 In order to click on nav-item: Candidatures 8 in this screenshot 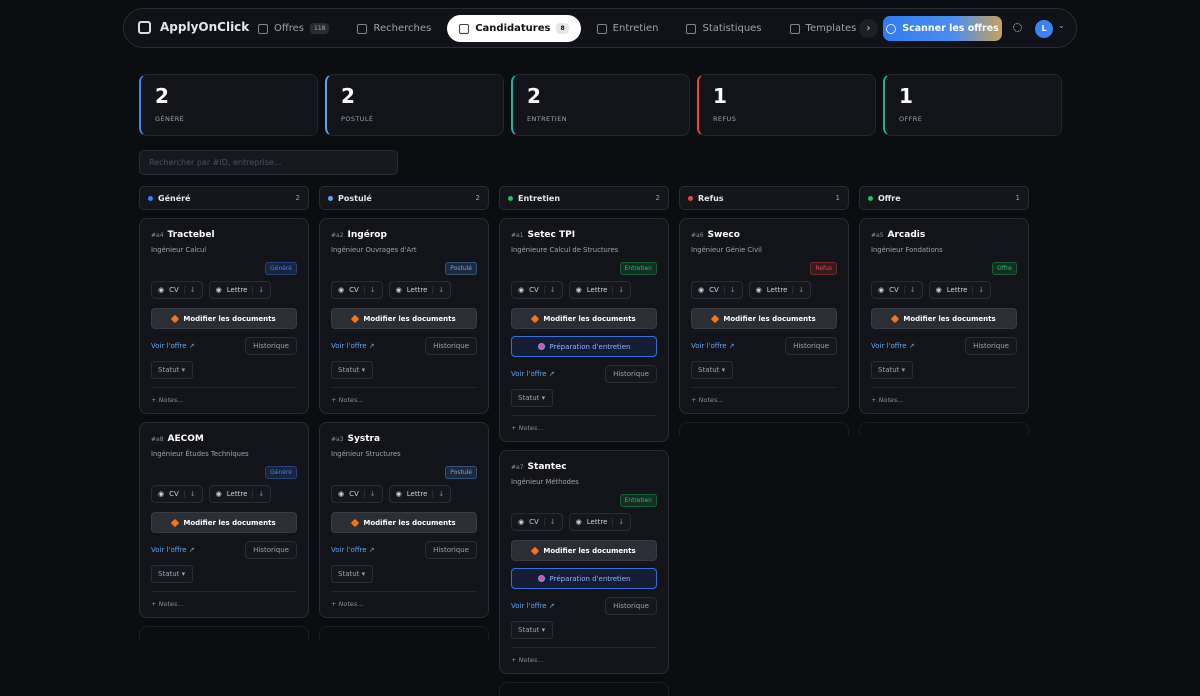, I will do `click(514, 28)`.